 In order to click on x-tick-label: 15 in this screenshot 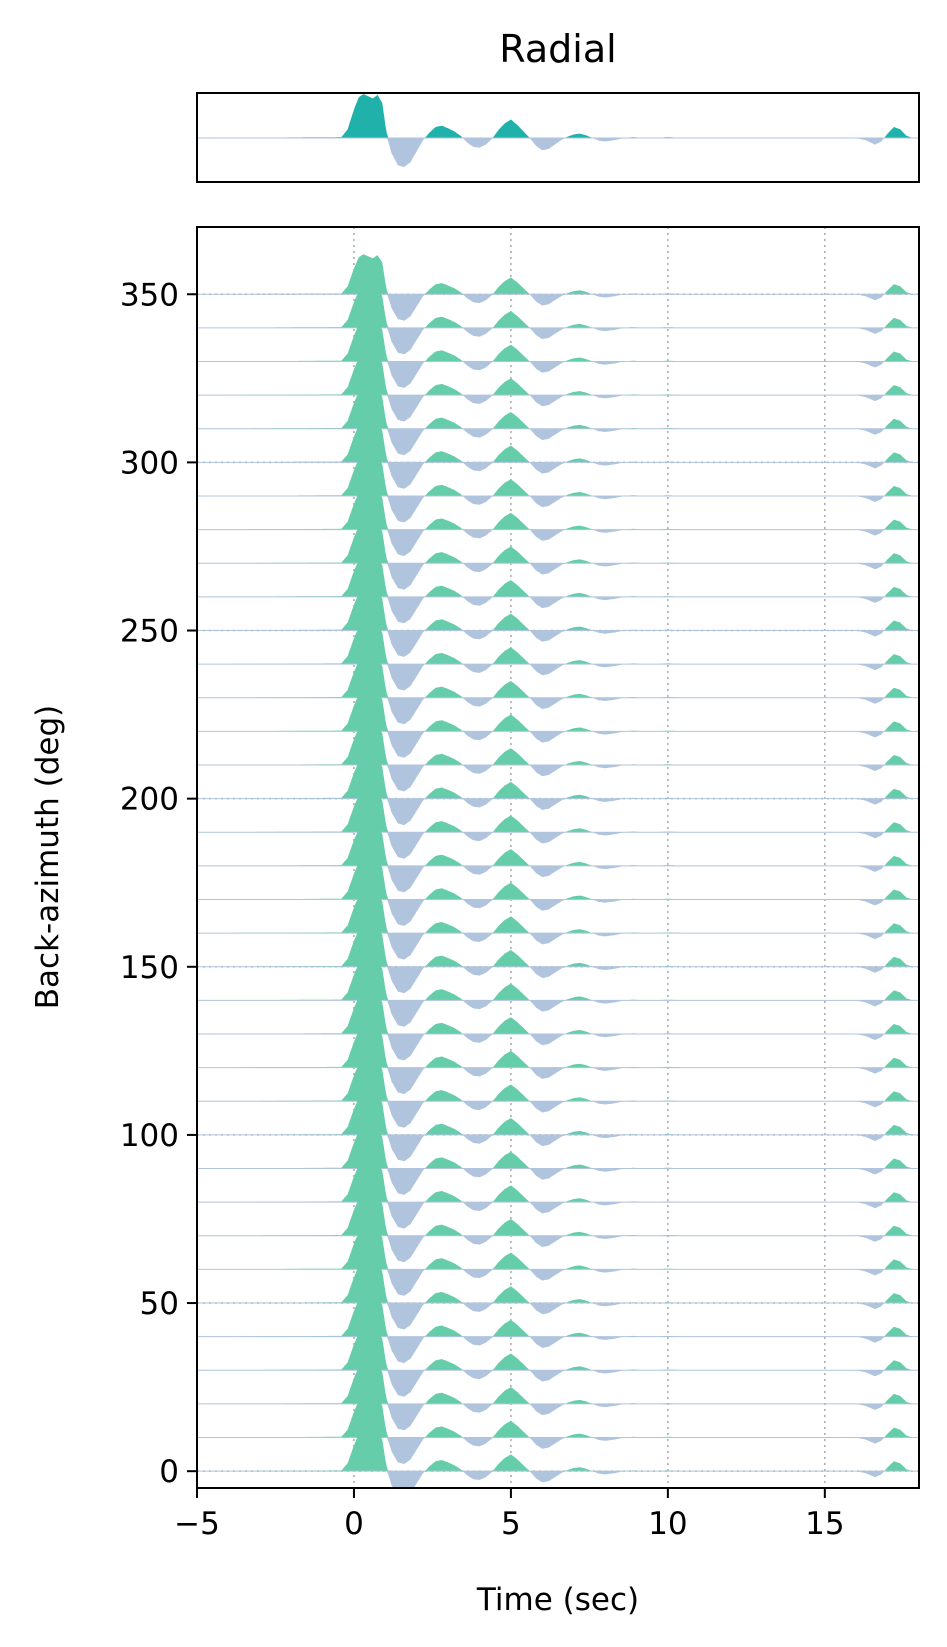, I will do `click(824, 1524)`.